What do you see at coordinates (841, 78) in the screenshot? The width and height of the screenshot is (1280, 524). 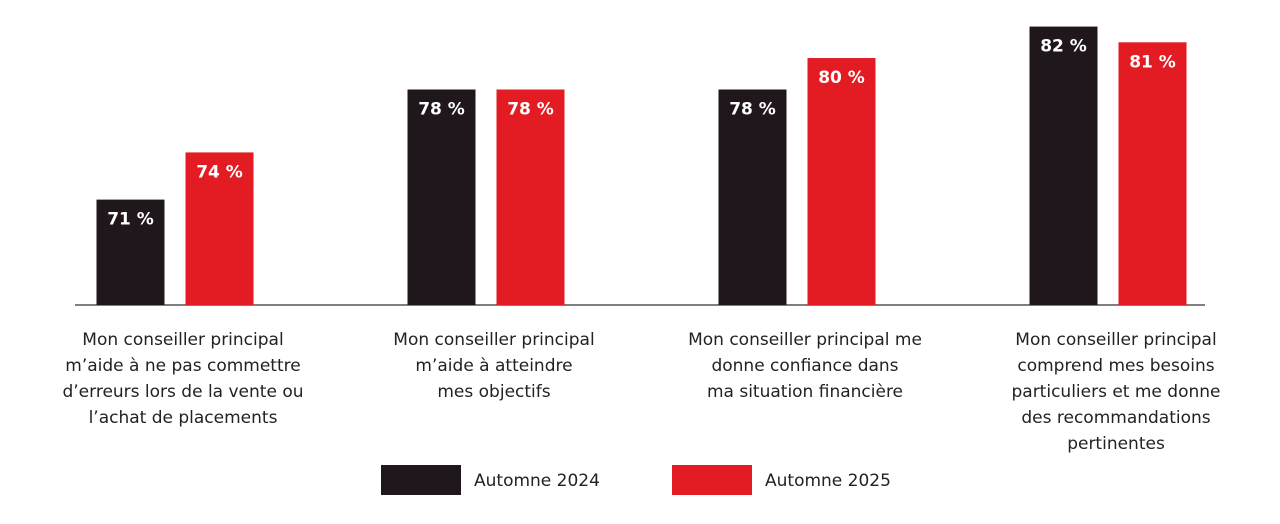 I see `value-label: 80 %` at bounding box center [841, 78].